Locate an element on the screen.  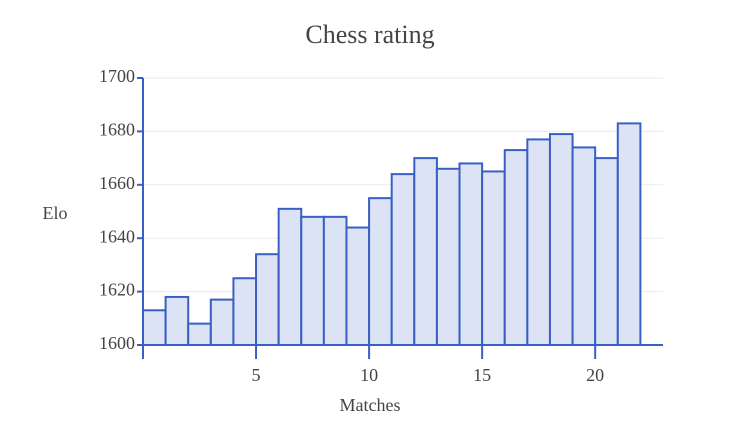
x-tick-label: 5 is located at coordinates (256, 375).